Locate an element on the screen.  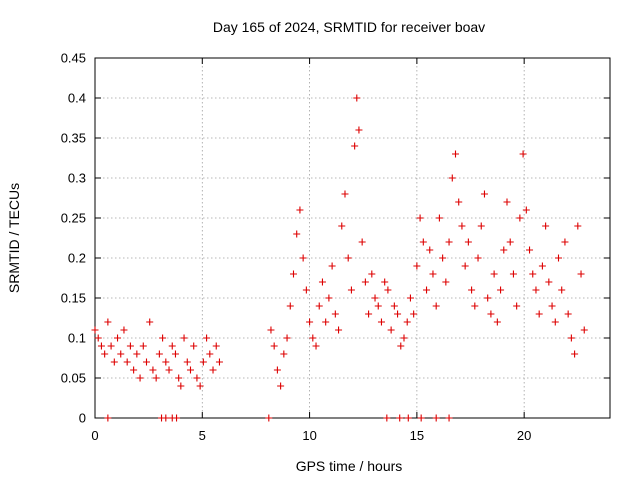
y-tick-label: 0.1 is located at coordinates (77, 338).